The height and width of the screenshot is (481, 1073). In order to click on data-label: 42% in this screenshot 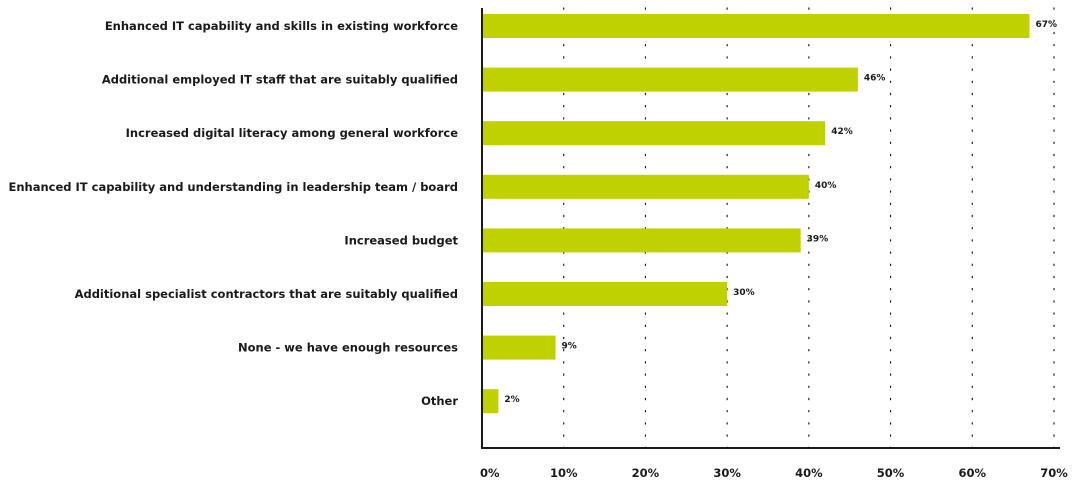, I will do `click(842, 132)`.